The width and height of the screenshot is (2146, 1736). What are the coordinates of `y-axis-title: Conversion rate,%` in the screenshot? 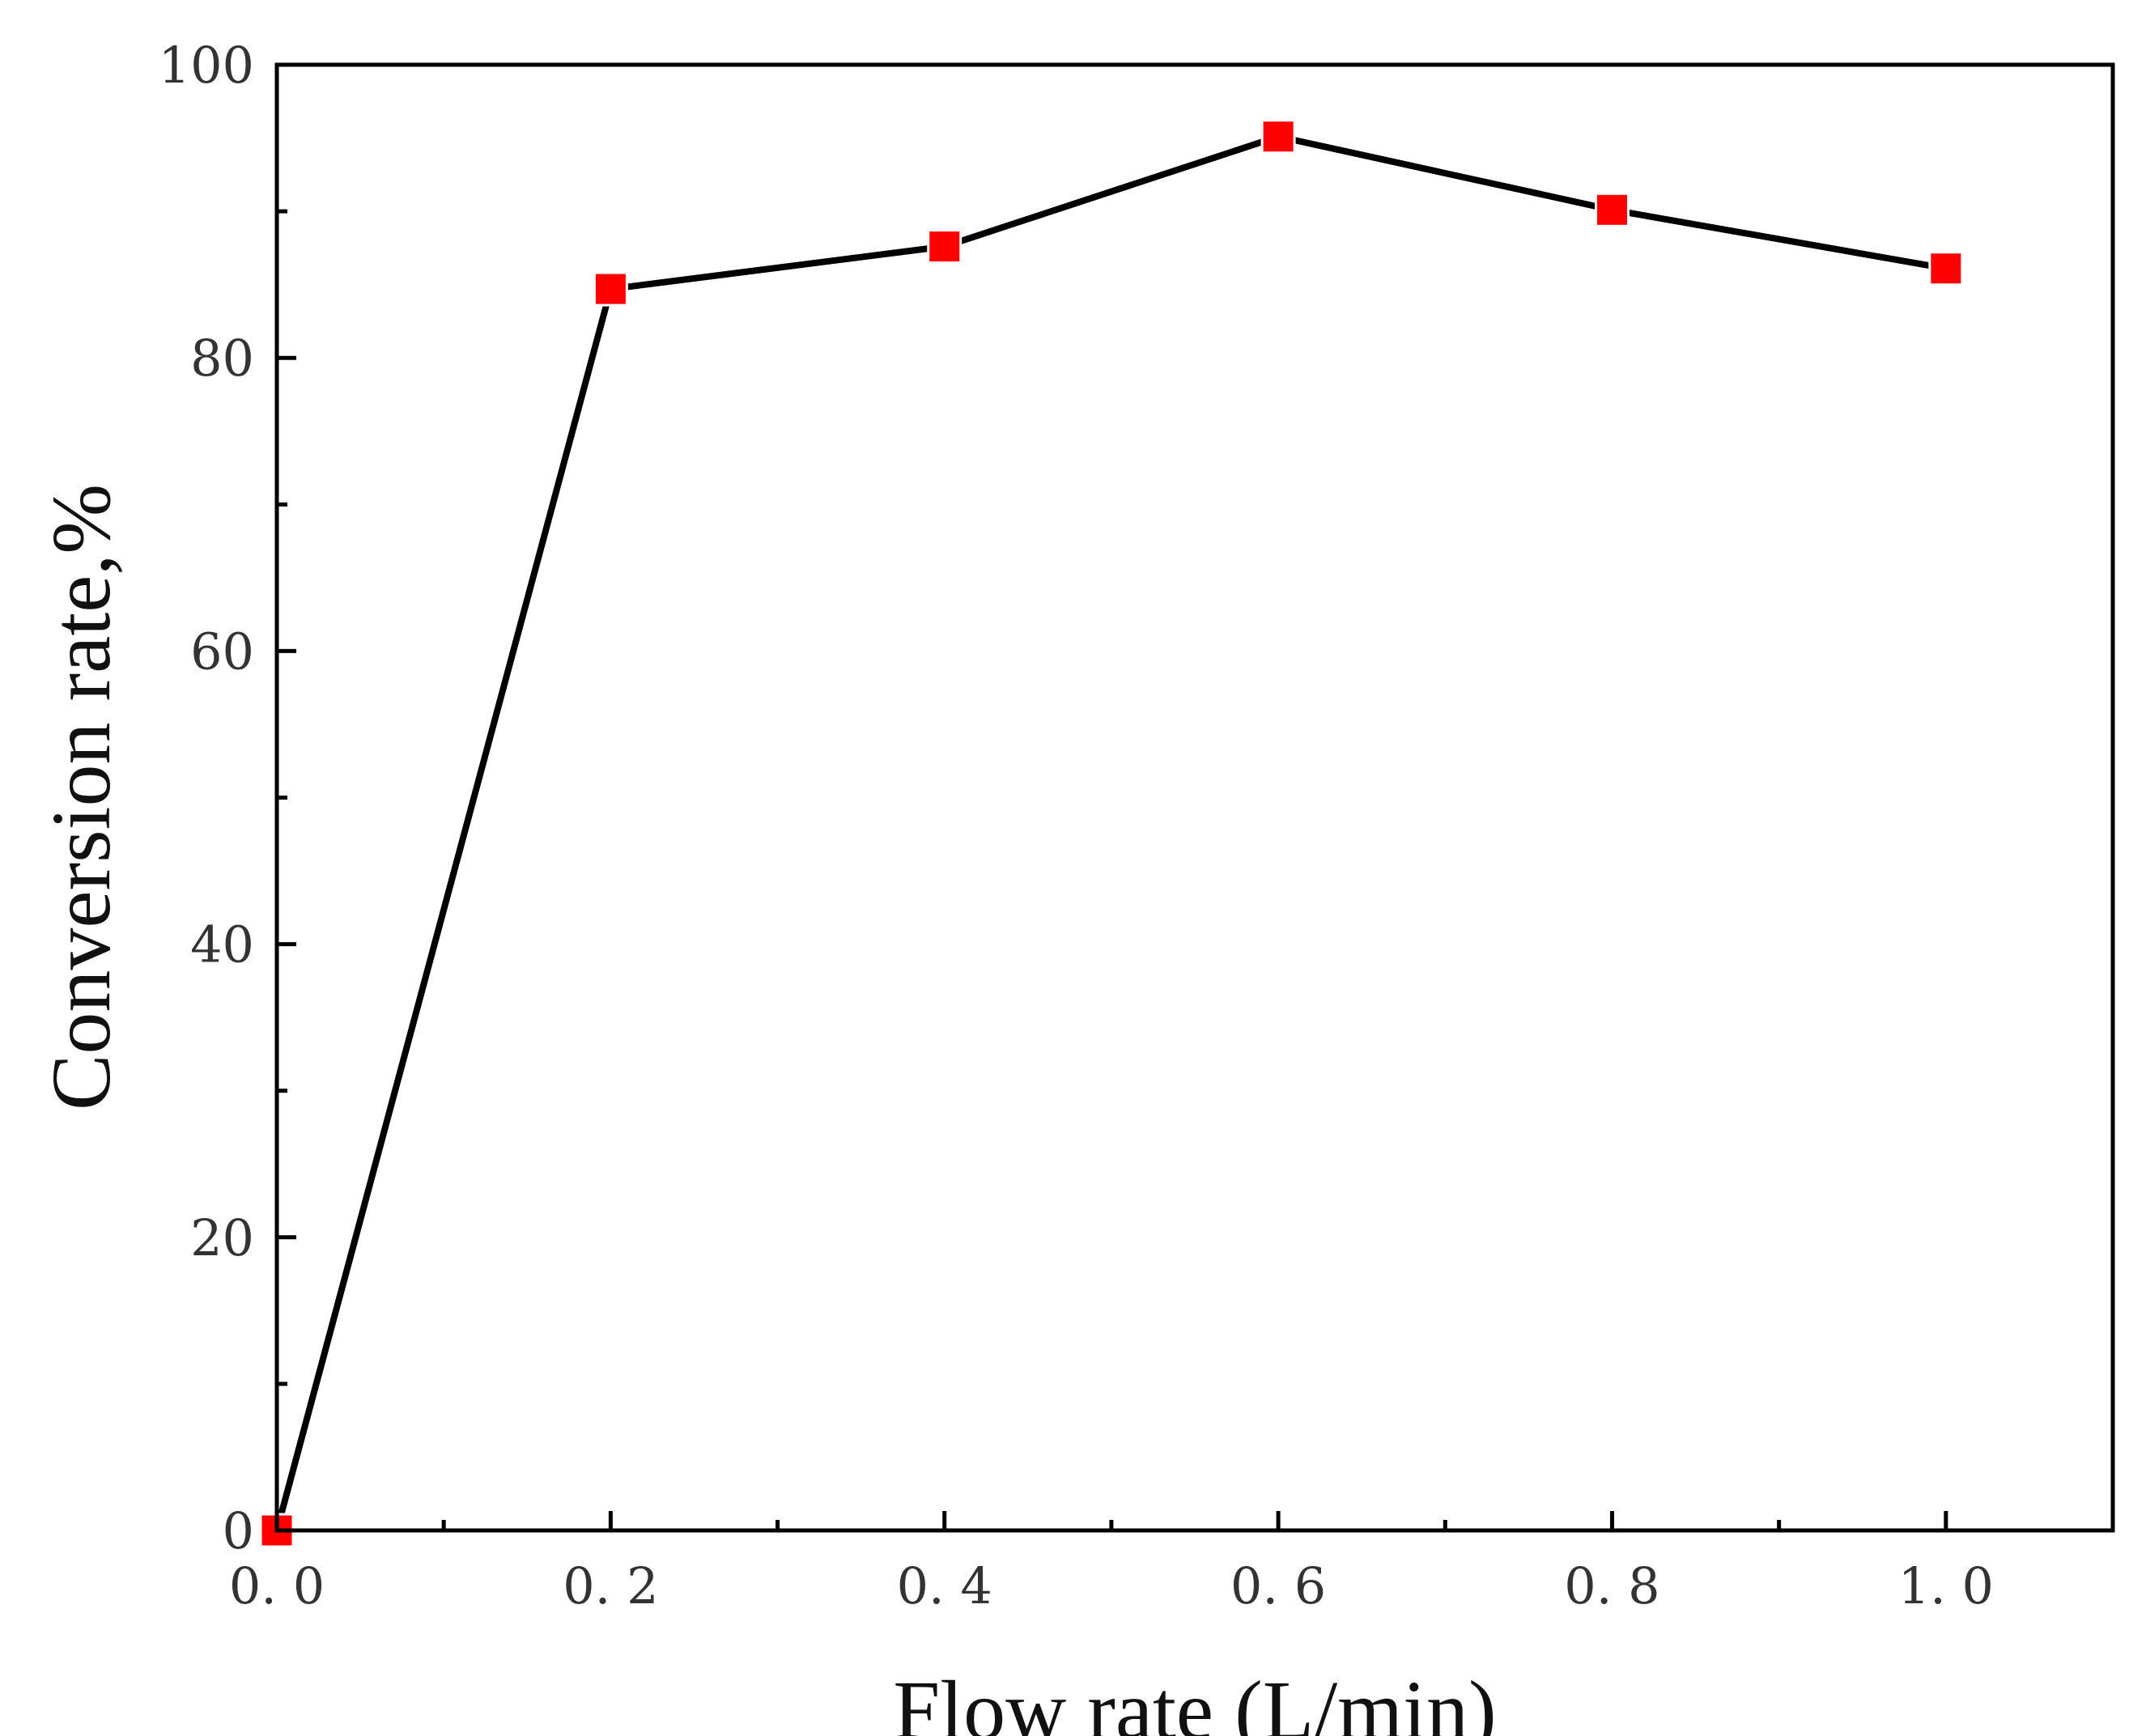 It's located at (81, 797).